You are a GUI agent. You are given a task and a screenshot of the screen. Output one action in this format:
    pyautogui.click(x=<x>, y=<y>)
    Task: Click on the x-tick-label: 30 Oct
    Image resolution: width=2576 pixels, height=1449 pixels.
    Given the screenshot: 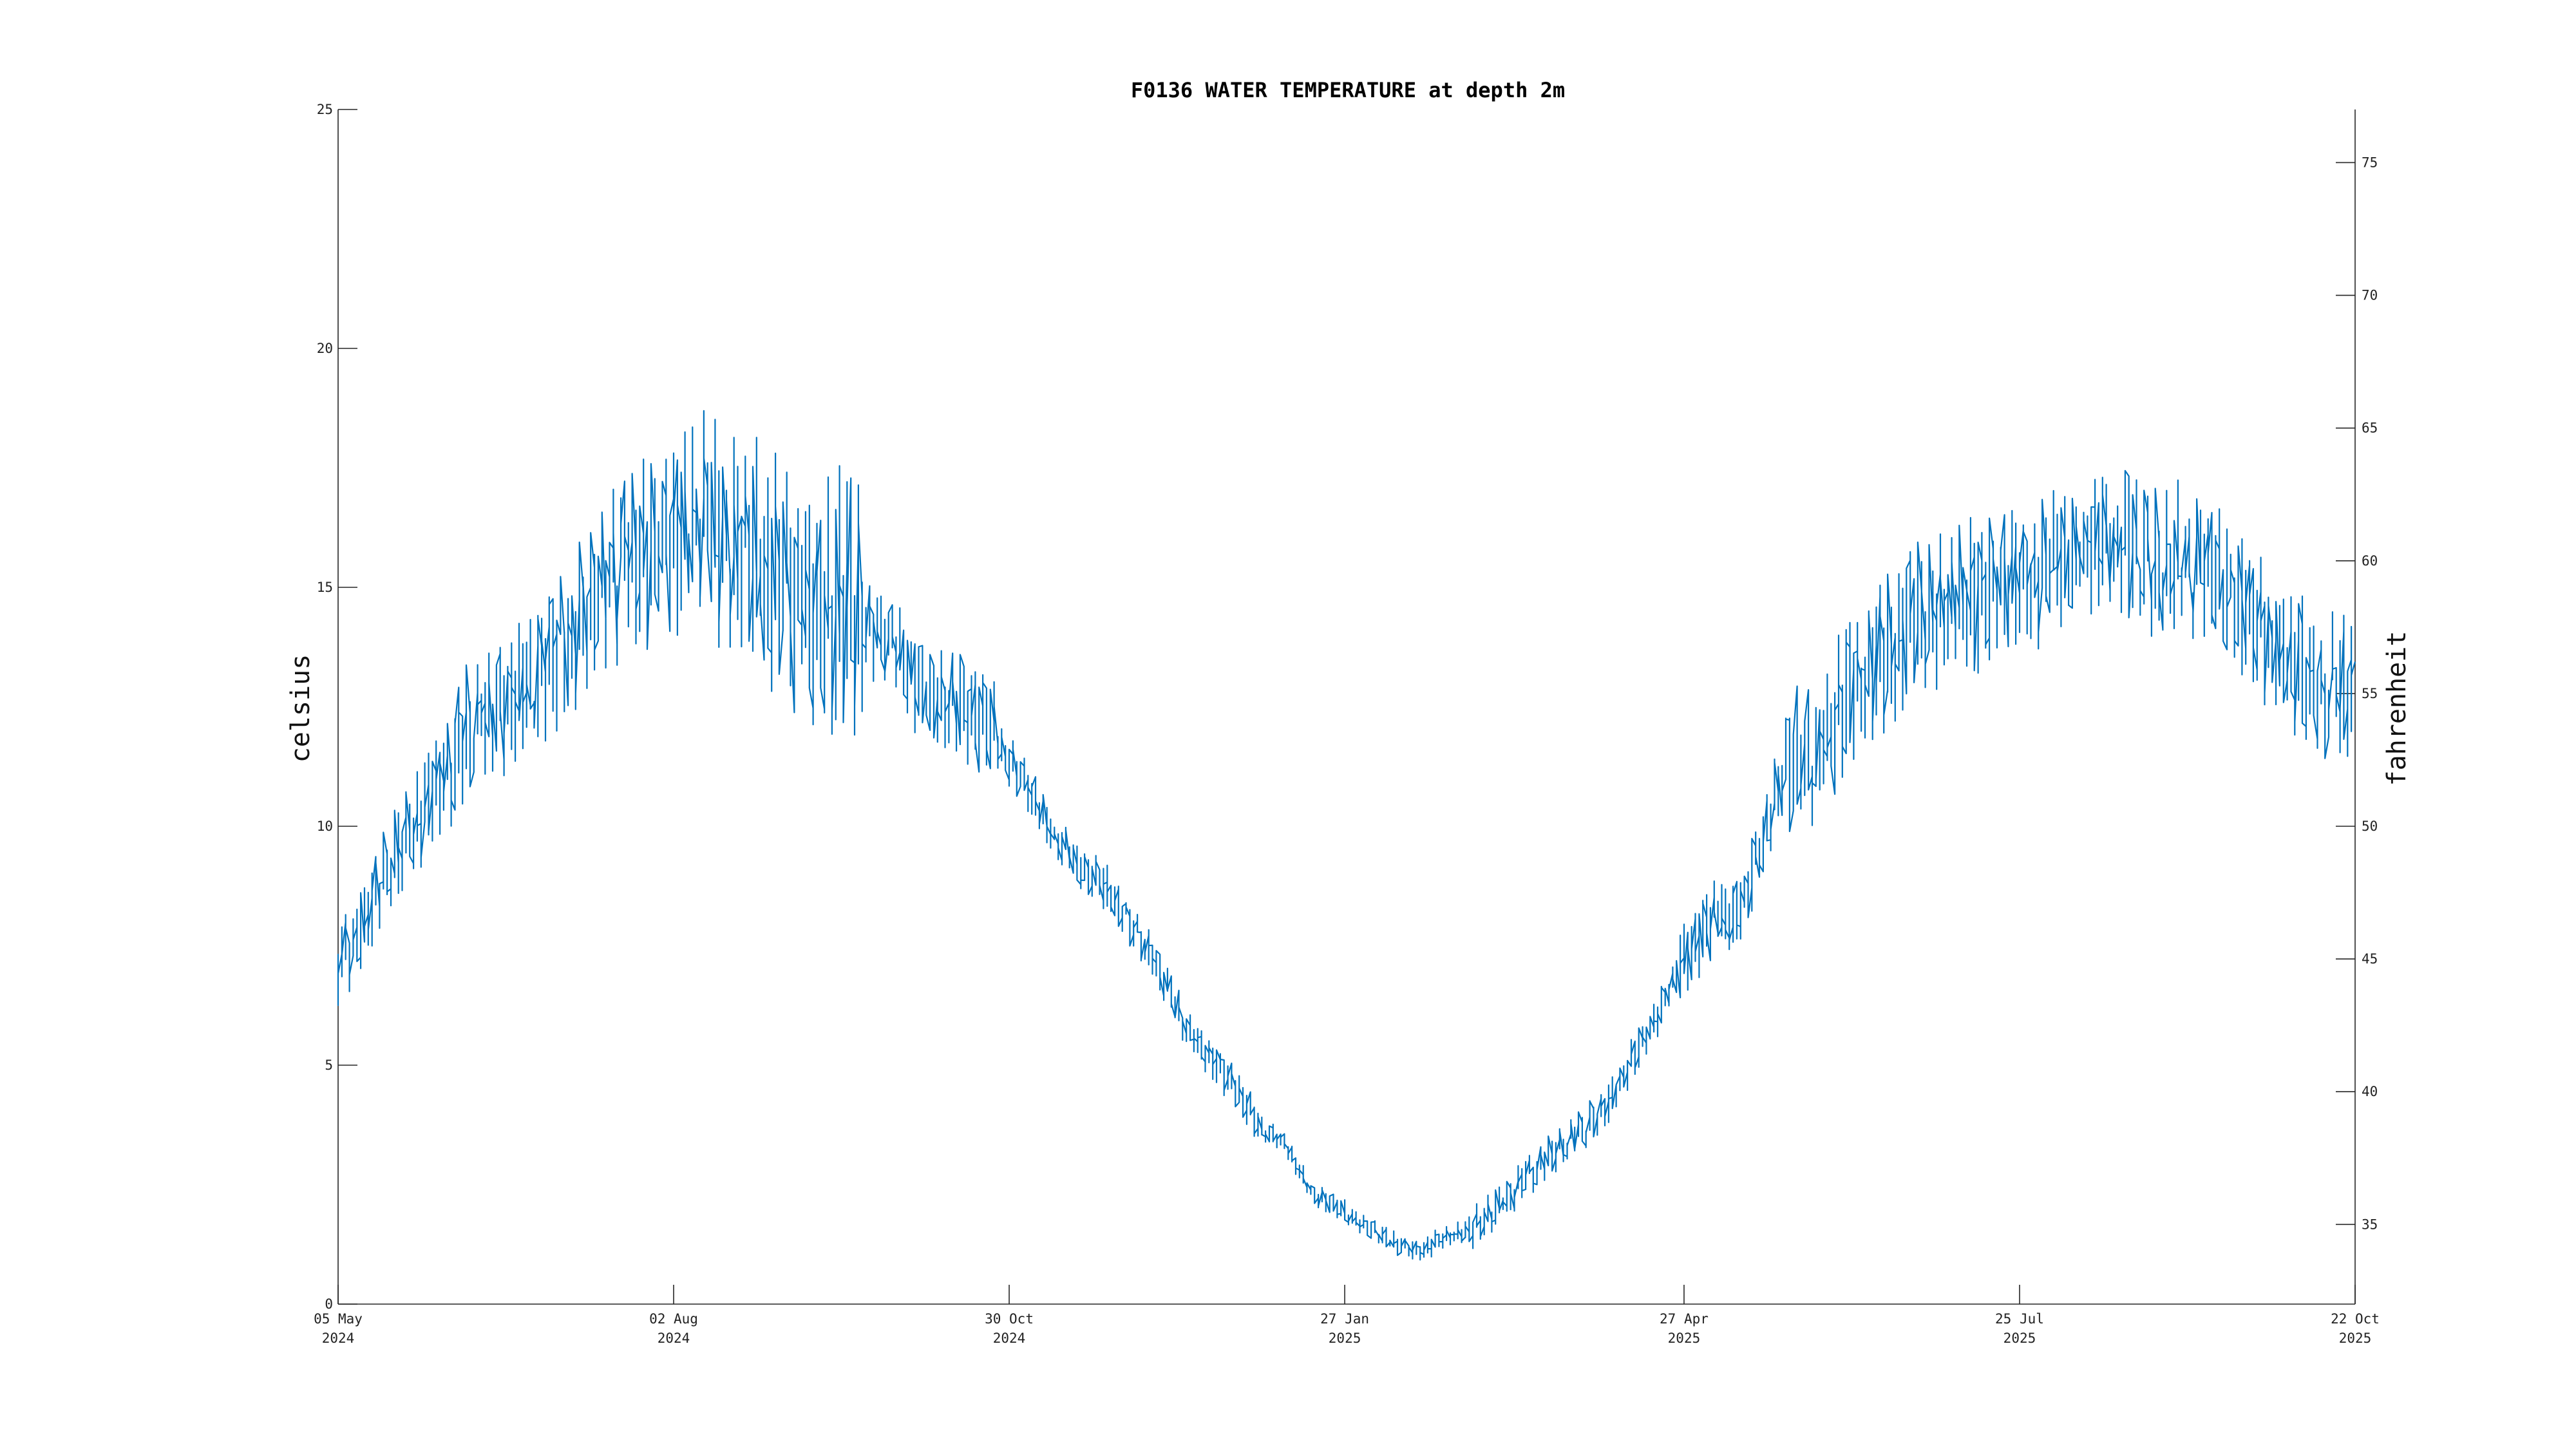 What is the action you would take?
    pyautogui.click(x=1009, y=1319)
    